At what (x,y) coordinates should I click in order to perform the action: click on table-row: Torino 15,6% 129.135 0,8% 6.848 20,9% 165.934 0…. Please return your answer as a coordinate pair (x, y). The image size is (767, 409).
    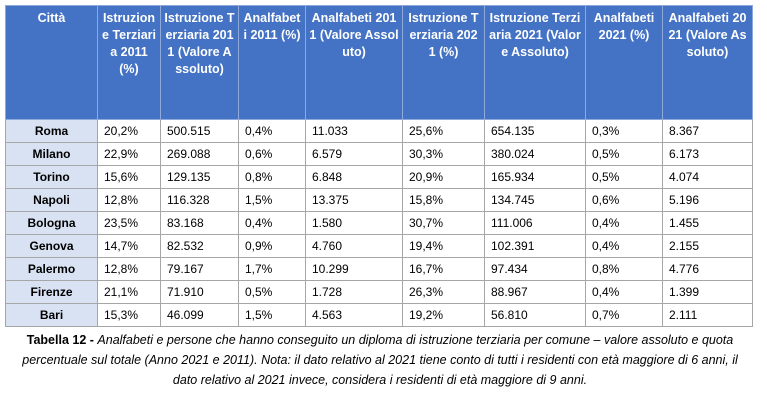
    Looking at the image, I should click on (379, 177).